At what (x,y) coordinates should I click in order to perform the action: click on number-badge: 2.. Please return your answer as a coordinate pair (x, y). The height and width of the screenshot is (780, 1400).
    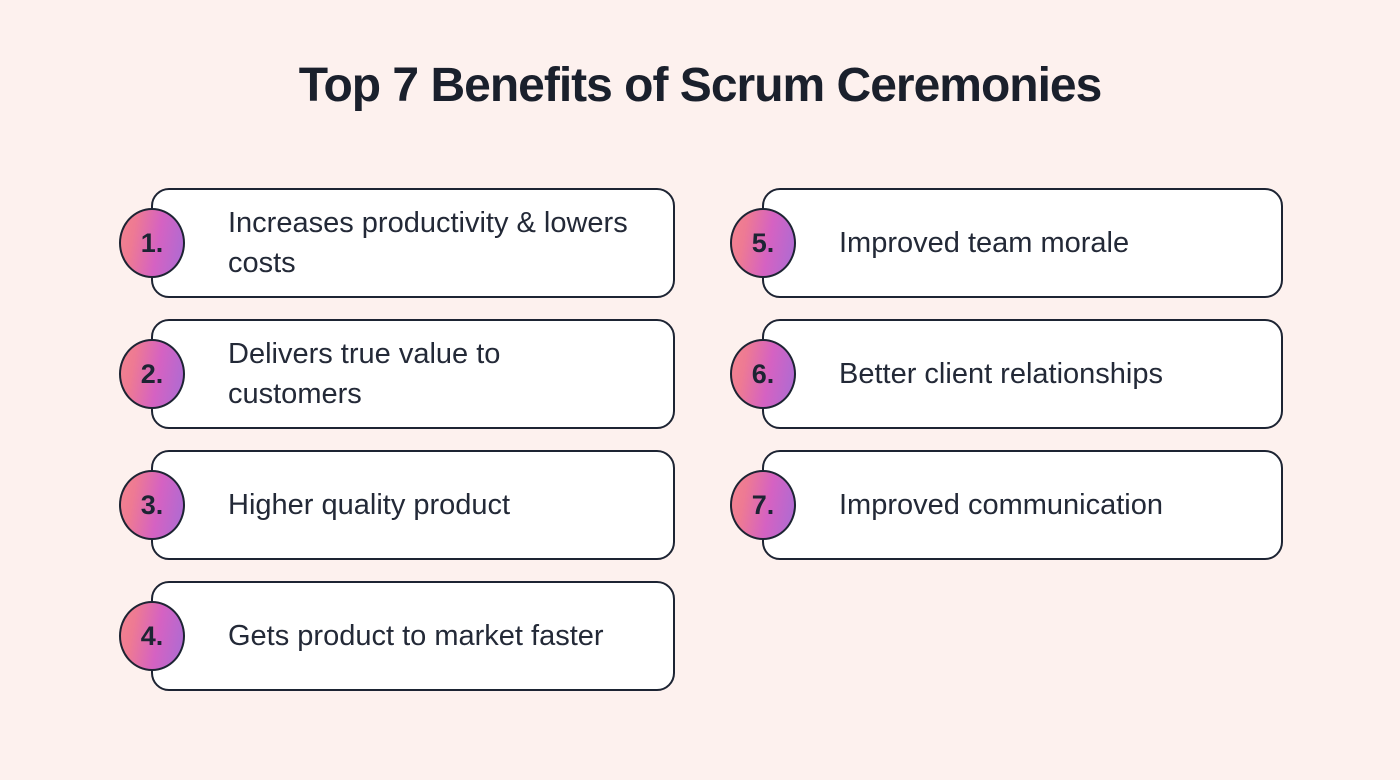
    Looking at the image, I should click on (152, 374).